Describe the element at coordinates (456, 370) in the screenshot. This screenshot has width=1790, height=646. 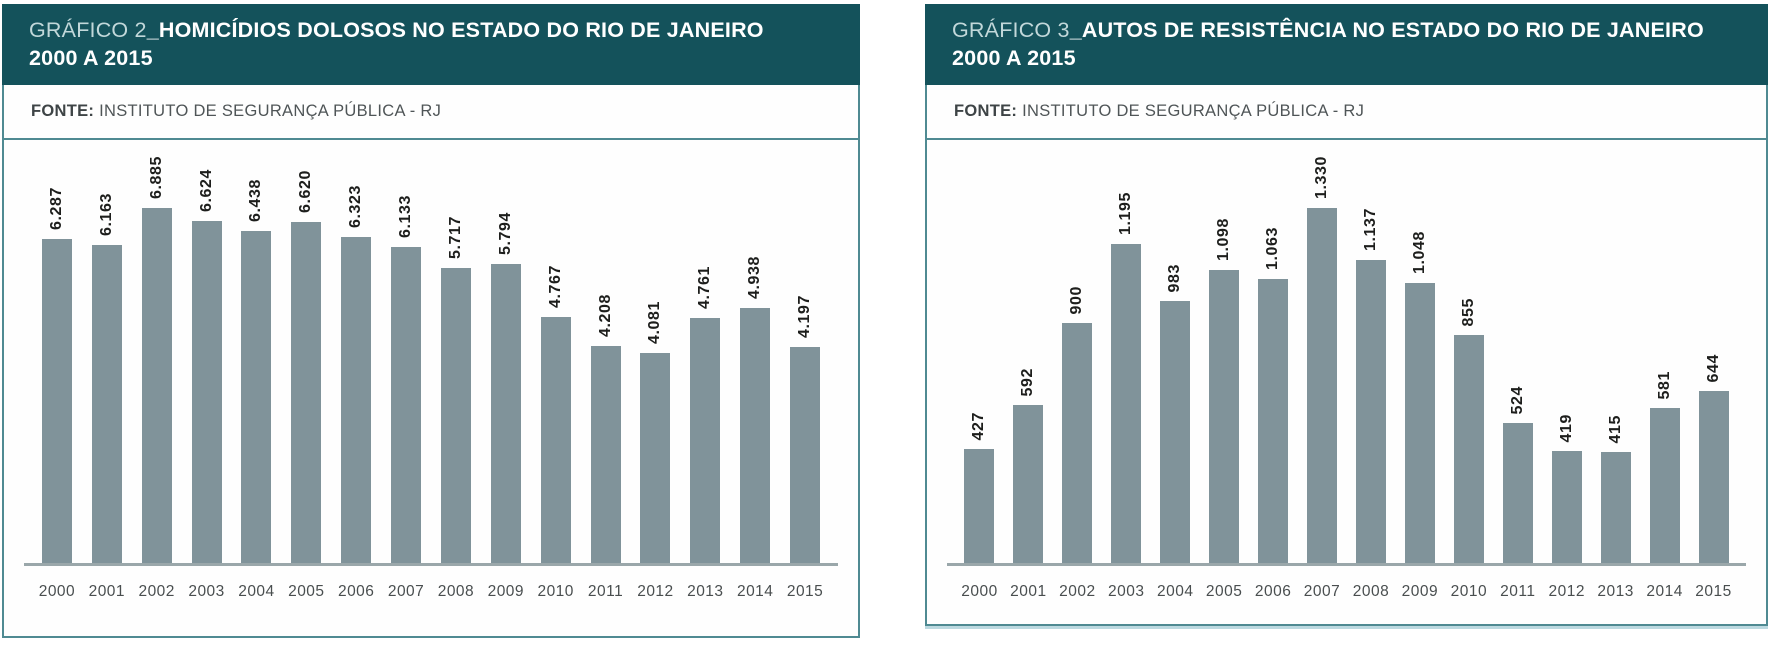
I see `bar-cell: 5.717 2008` at that location.